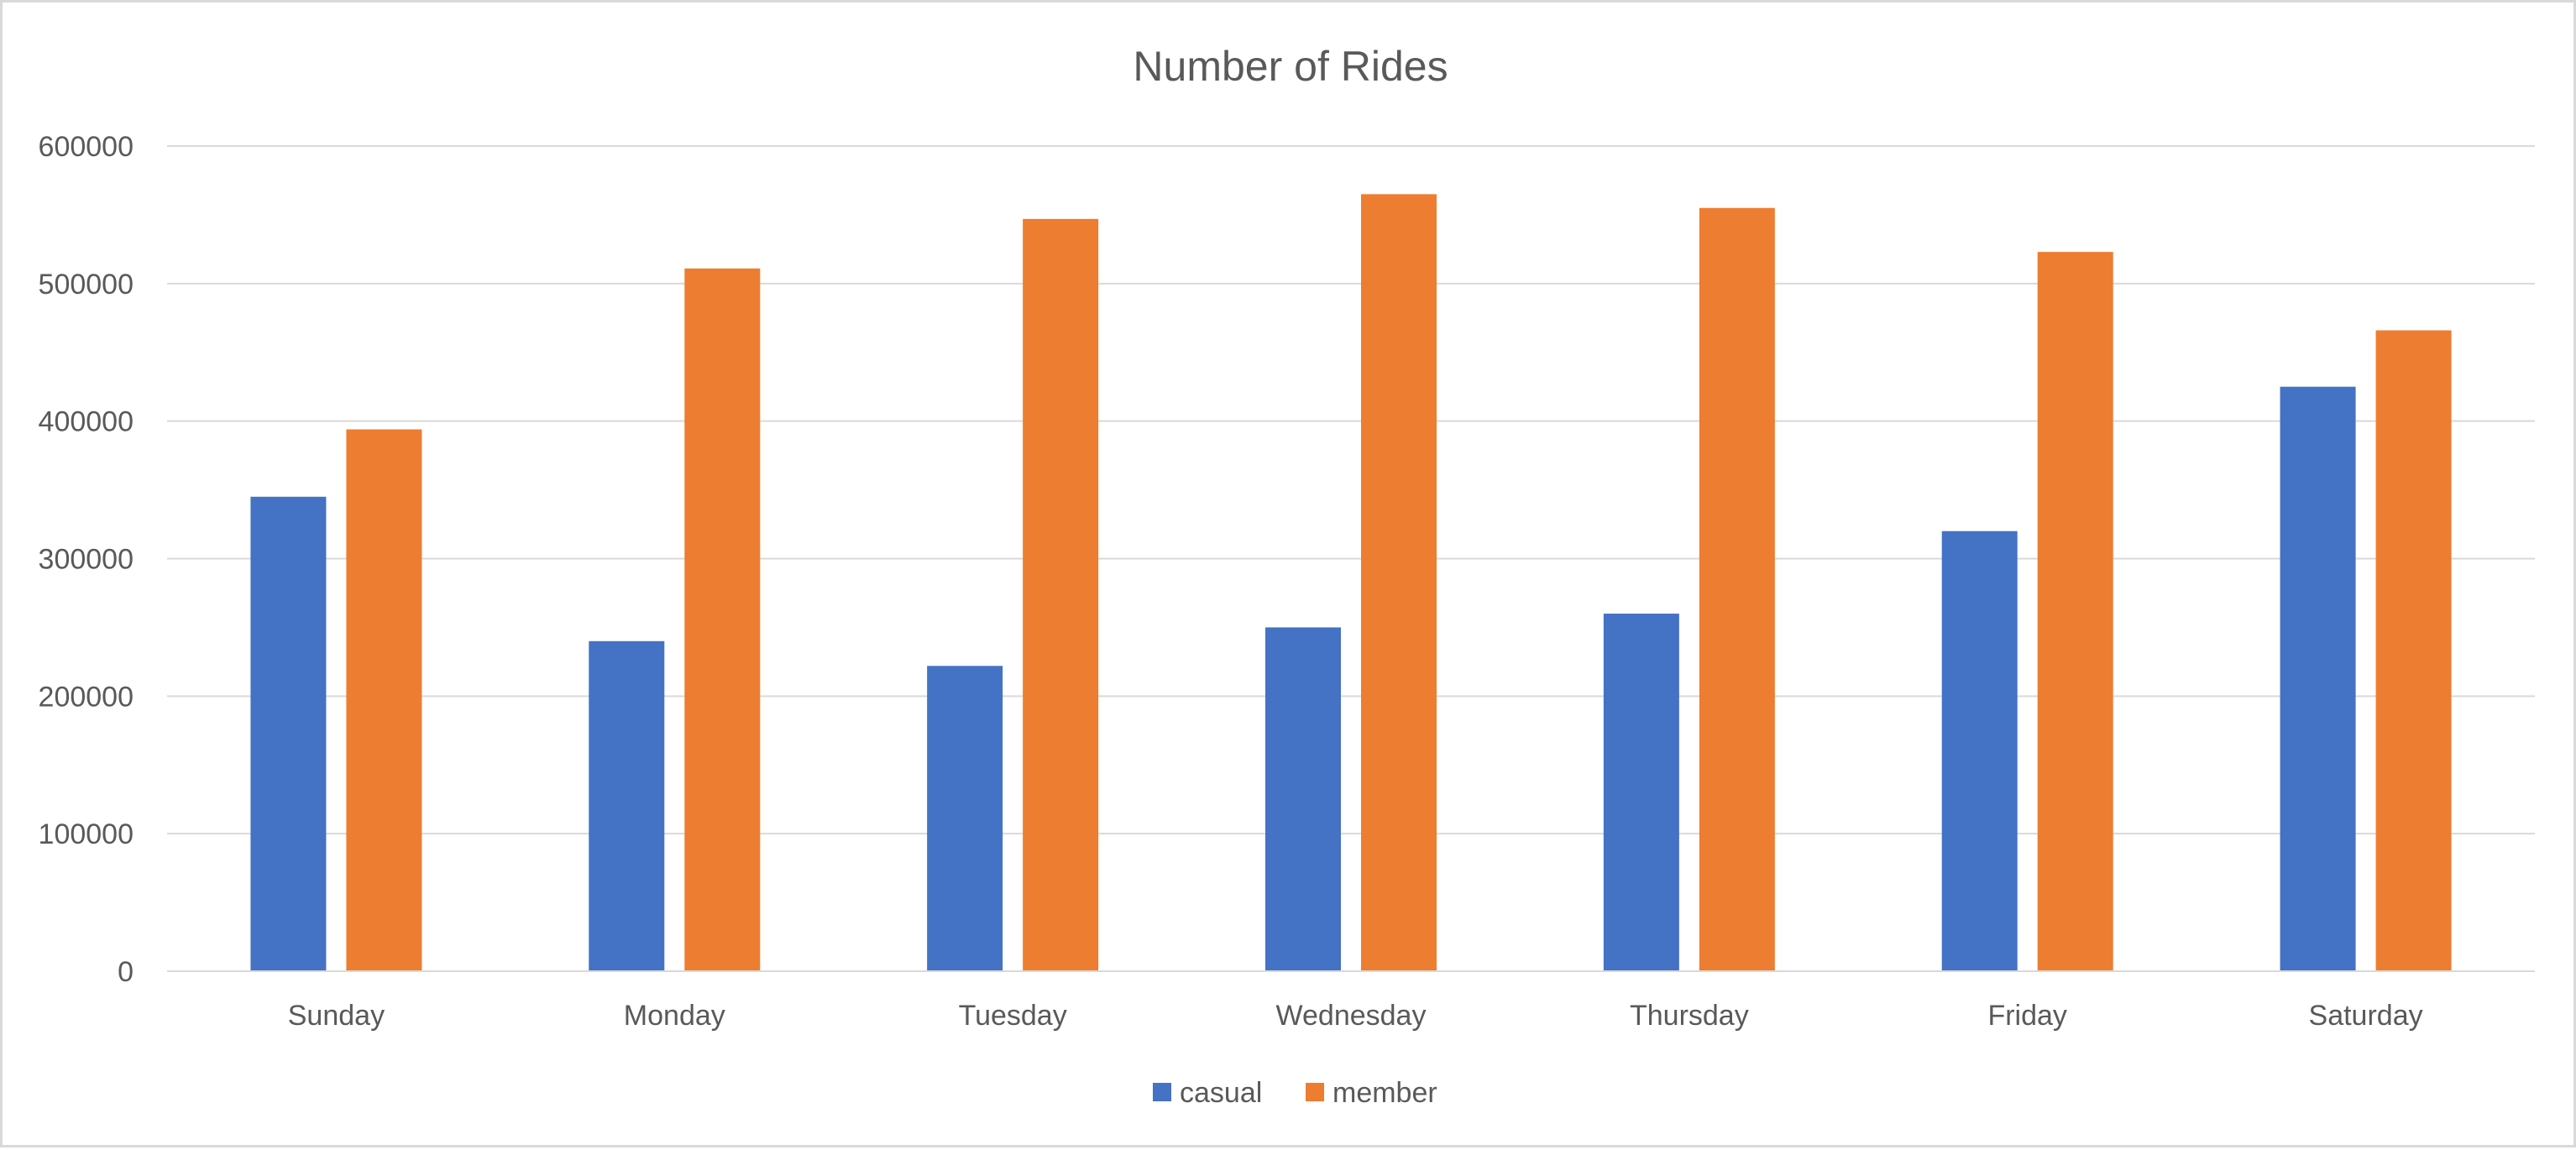 This screenshot has width=2576, height=1150. Describe the element at coordinates (1980, 751) in the screenshot. I see `bar-casual-friday` at that location.